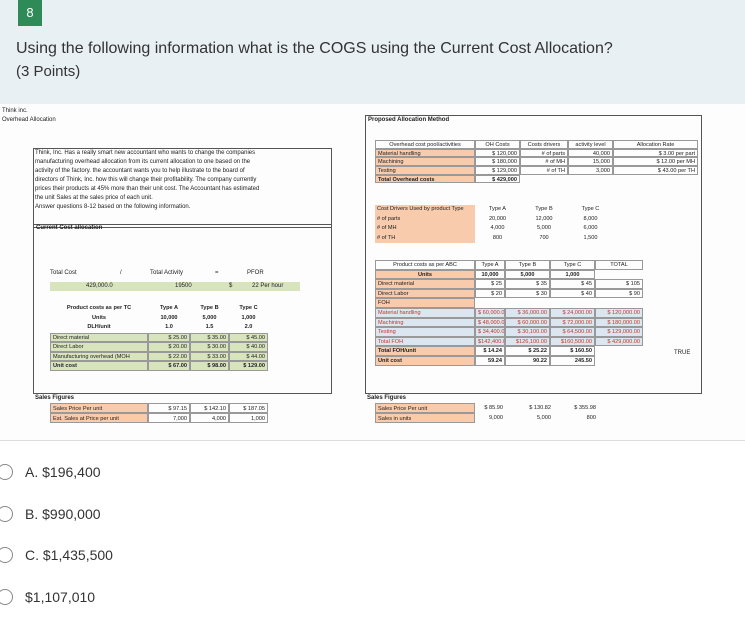 This screenshot has width=745, height=642. What do you see at coordinates (231, 286) in the screenshot?
I see `formula-cell: $` at bounding box center [231, 286].